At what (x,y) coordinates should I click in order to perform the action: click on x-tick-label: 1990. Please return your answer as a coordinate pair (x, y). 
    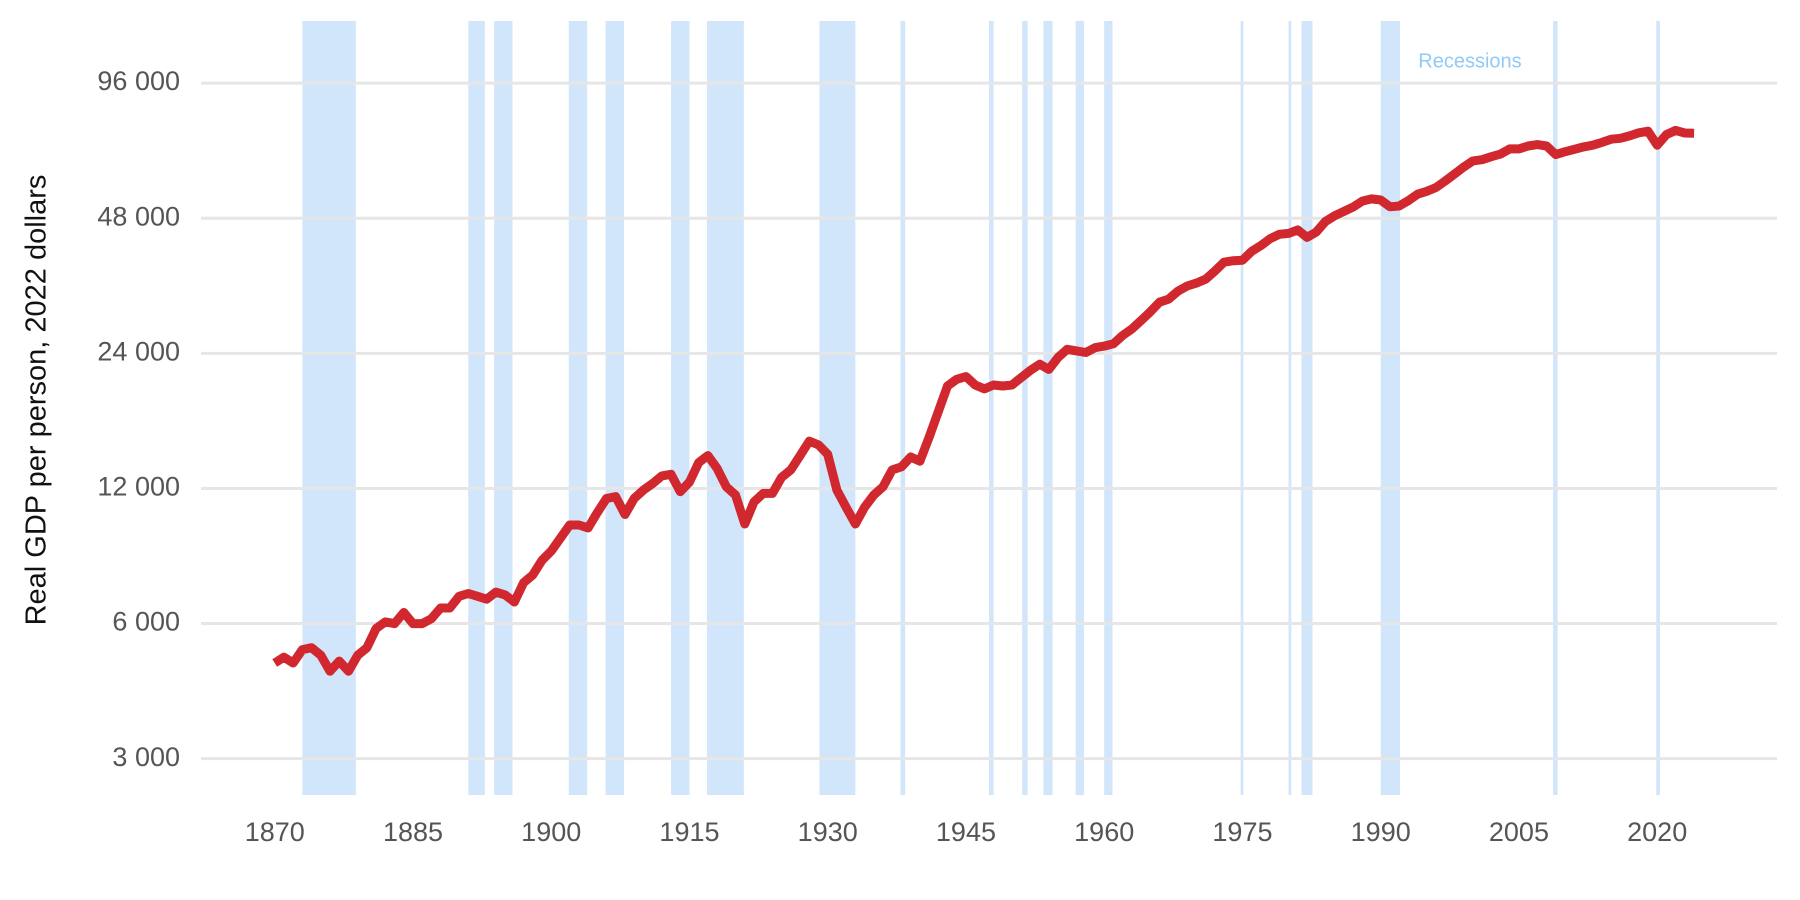
    Looking at the image, I should click on (1381, 832).